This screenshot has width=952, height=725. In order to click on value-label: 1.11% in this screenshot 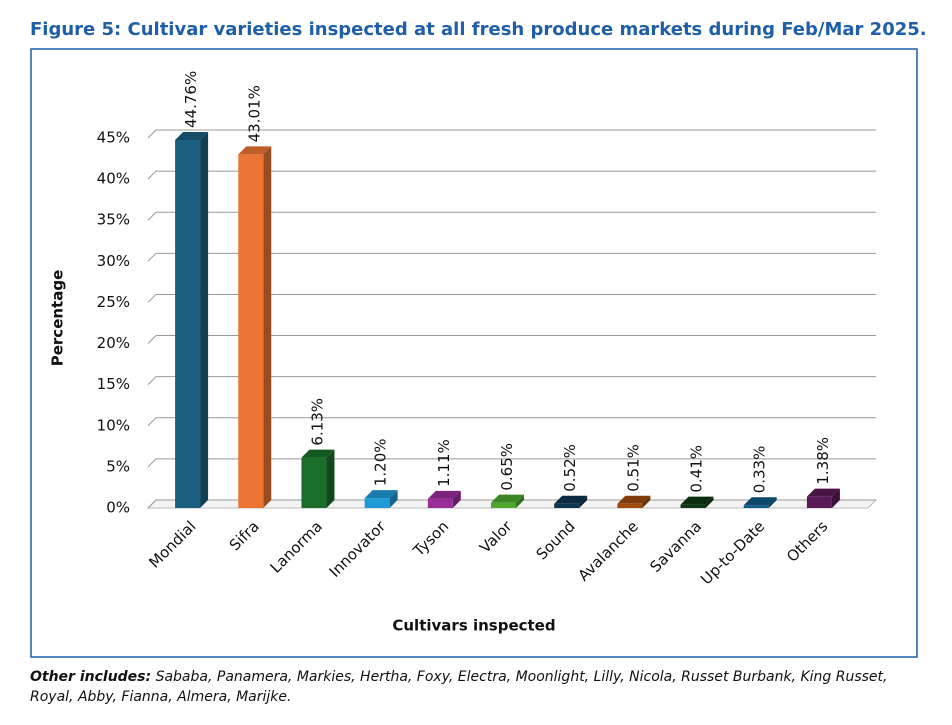, I will do `click(444, 463)`.